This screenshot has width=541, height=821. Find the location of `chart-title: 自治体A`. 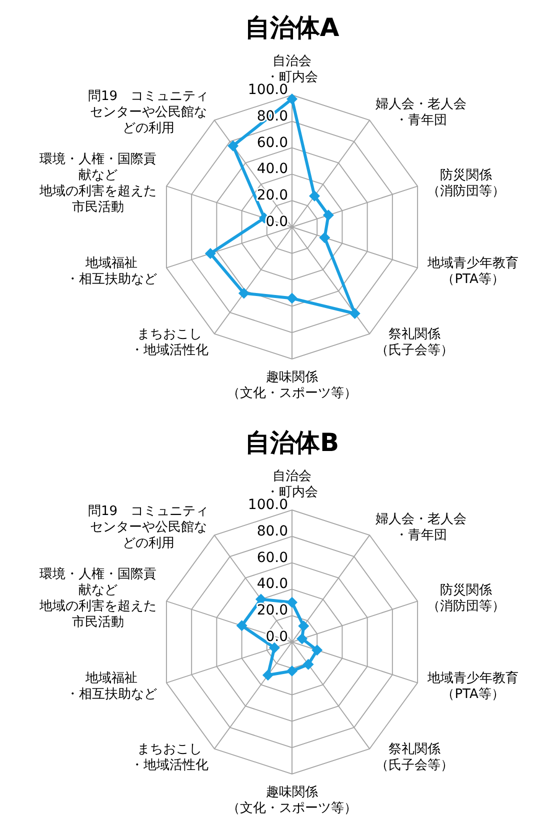

chart-title: 自治体A is located at coordinates (292, 27).